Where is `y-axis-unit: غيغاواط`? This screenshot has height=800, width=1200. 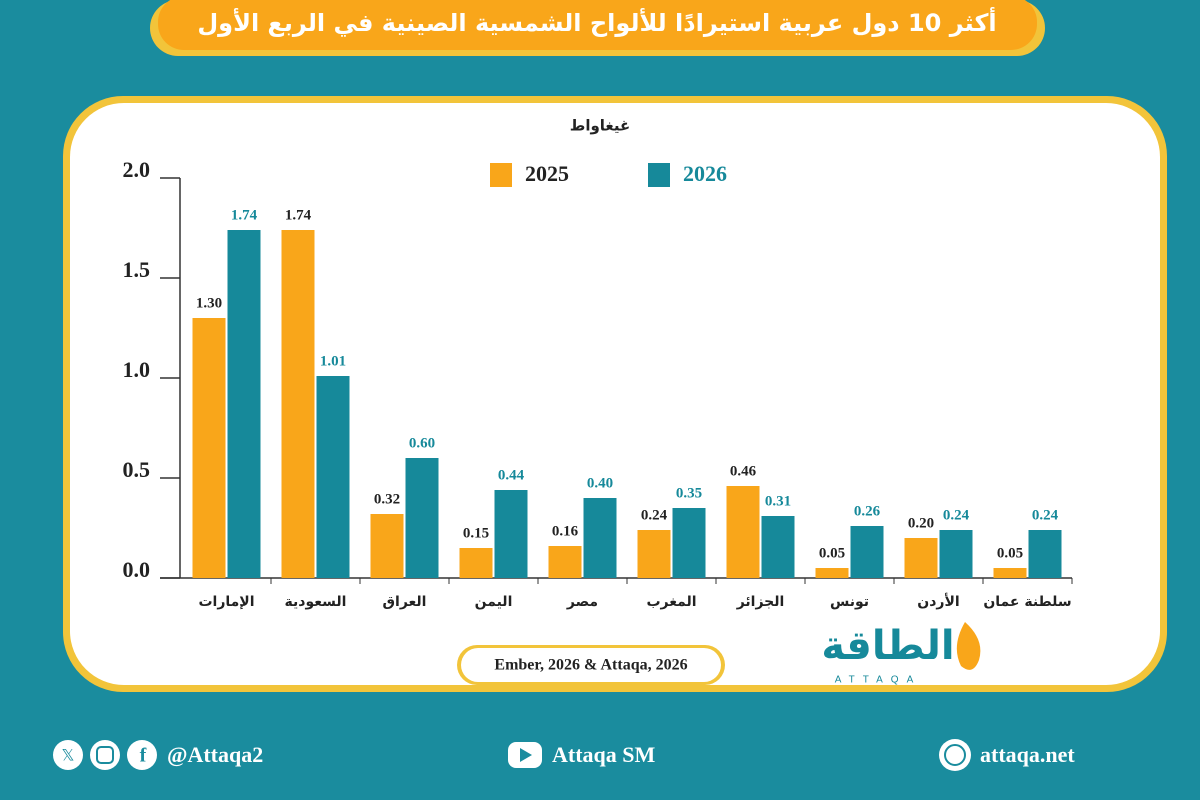
y-axis-unit: غيغاواط is located at coordinates (600, 126).